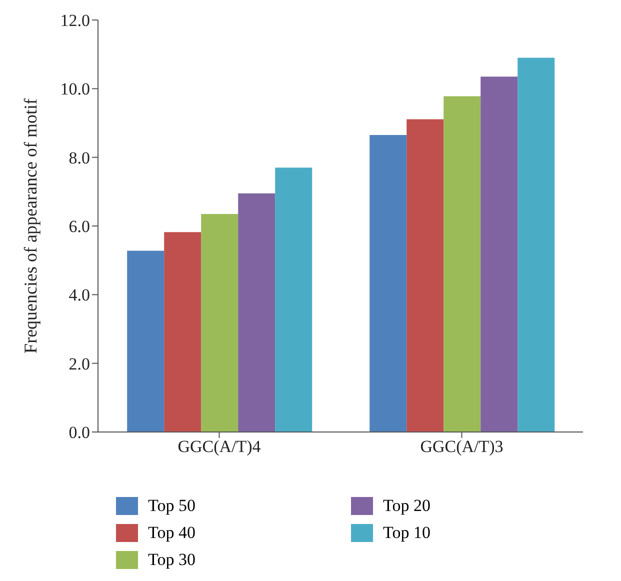 The image size is (621, 581). Describe the element at coordinates (75, 20) in the screenshot. I see `y-tick-label: 12.0` at that location.